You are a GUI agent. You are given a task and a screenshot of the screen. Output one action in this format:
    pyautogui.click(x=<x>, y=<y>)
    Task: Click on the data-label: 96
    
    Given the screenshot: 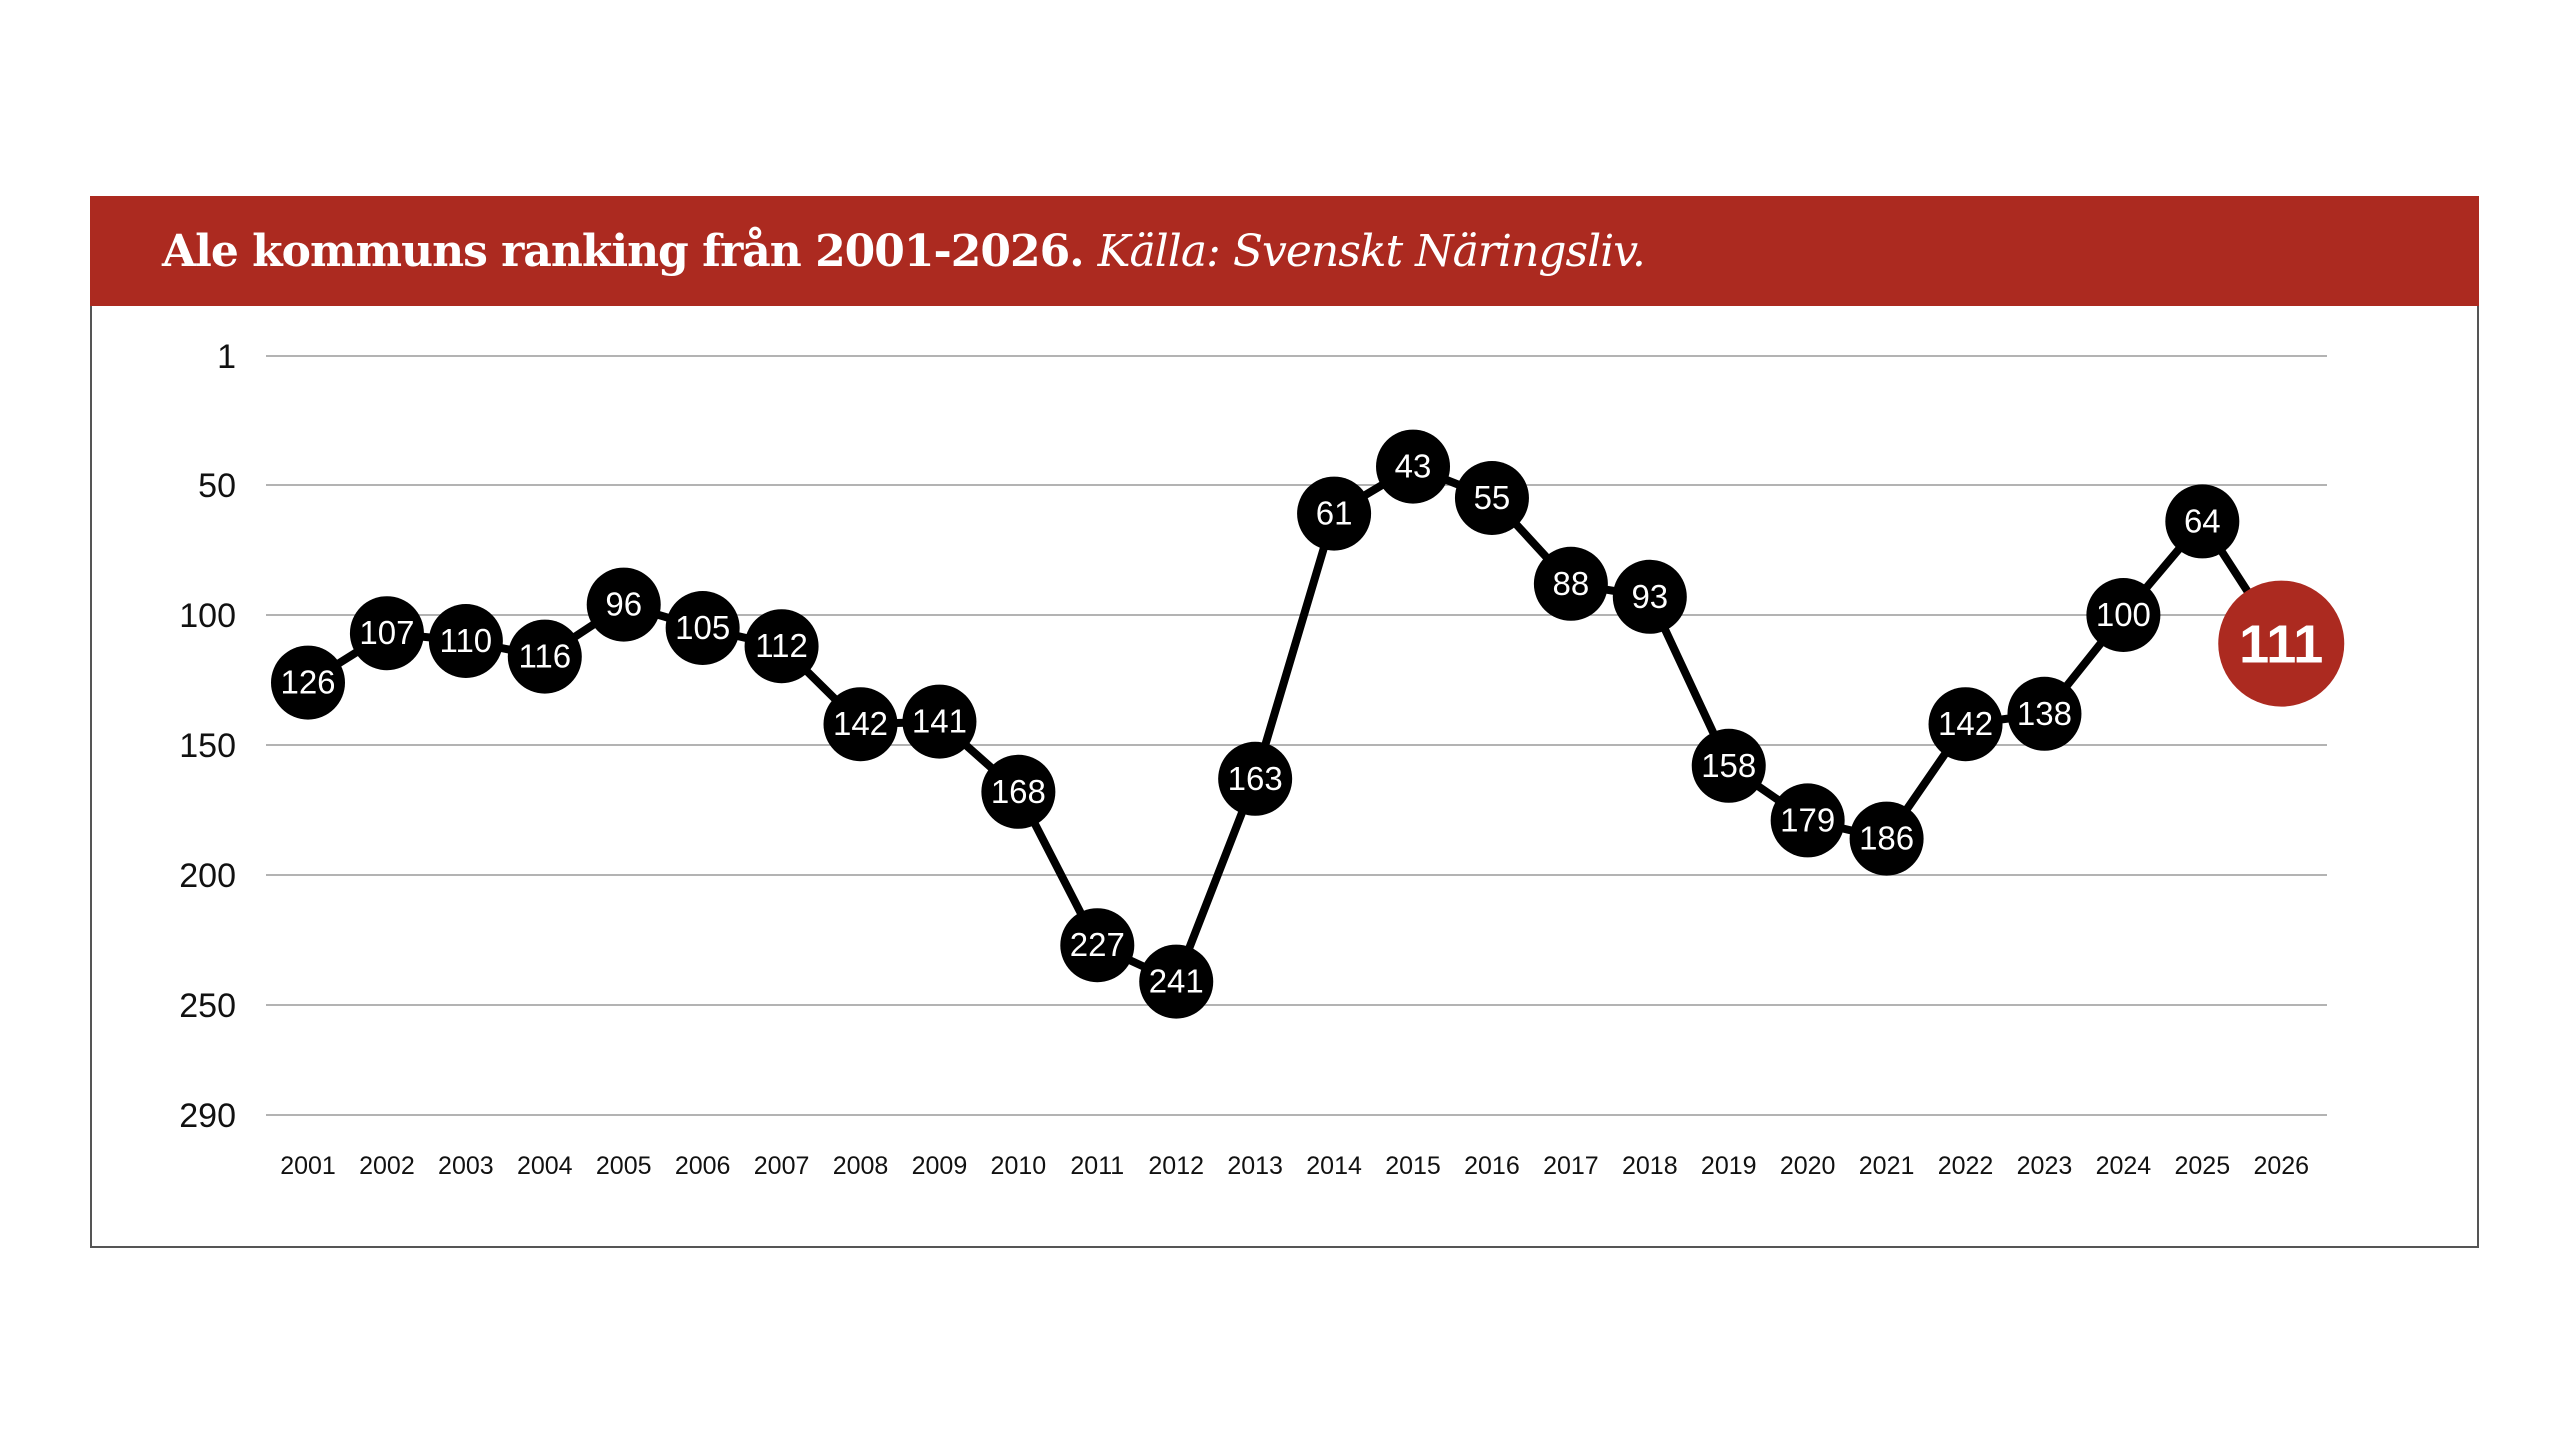 What is the action you would take?
    pyautogui.click(x=623, y=604)
    